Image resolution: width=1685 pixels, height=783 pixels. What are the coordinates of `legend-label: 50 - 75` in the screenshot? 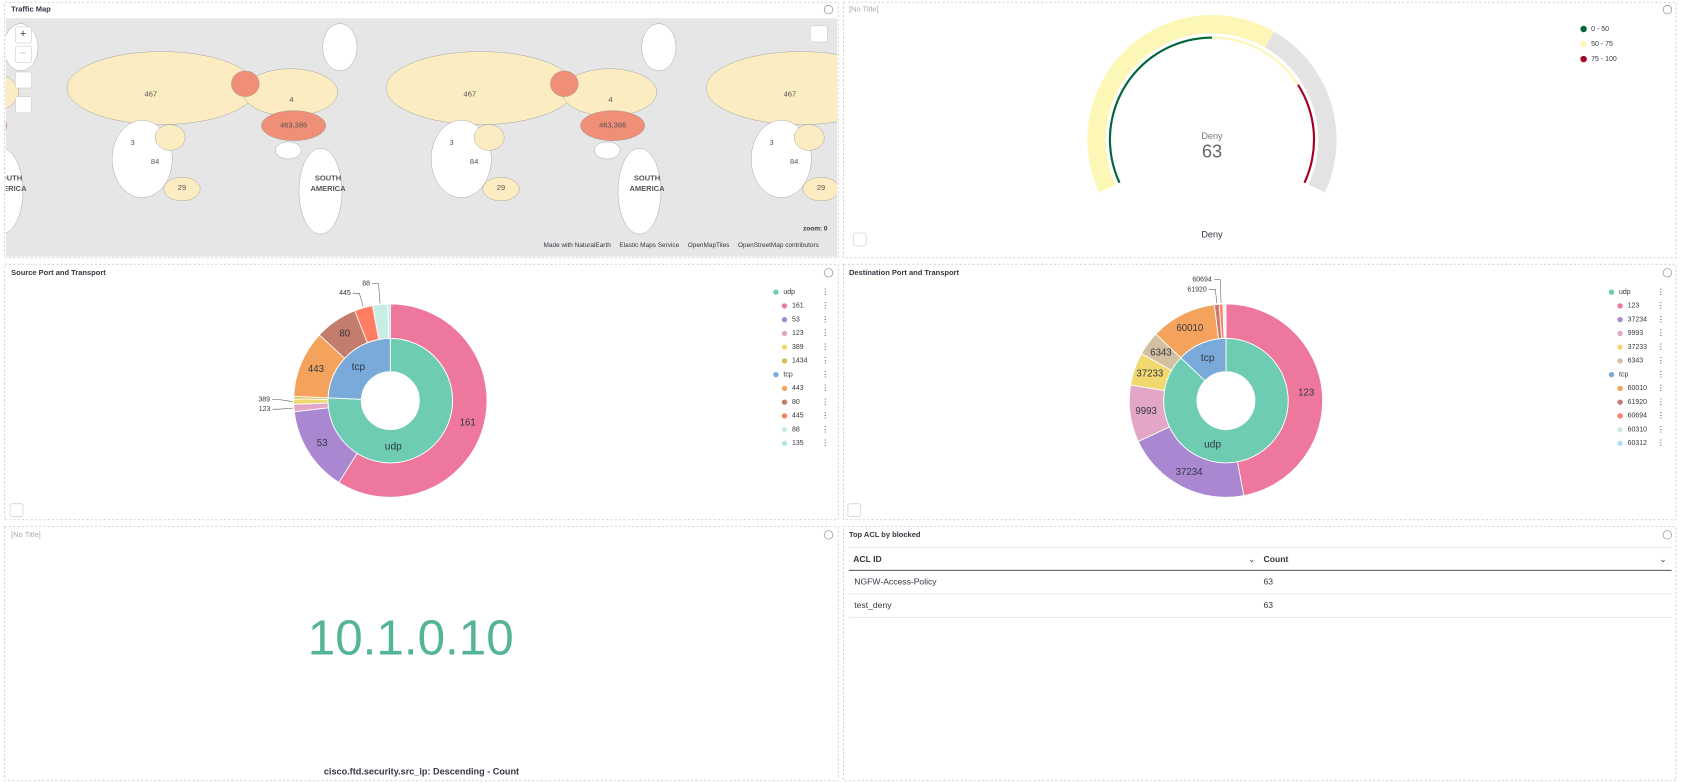 It's located at (1602, 44).